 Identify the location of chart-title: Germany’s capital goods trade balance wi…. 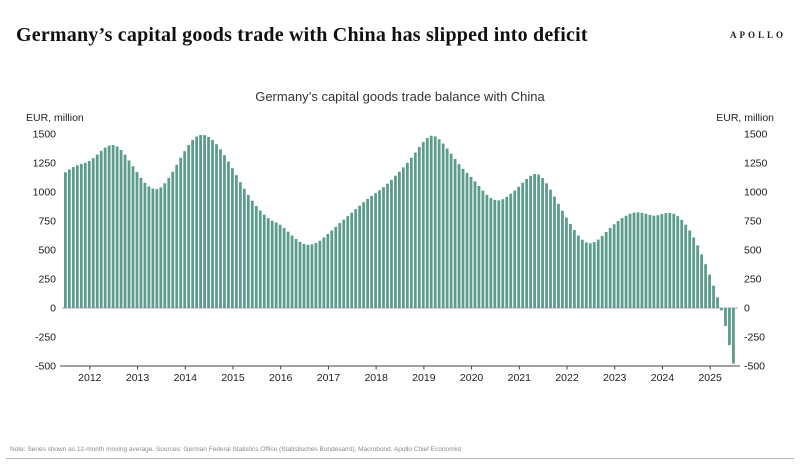
(400, 96).